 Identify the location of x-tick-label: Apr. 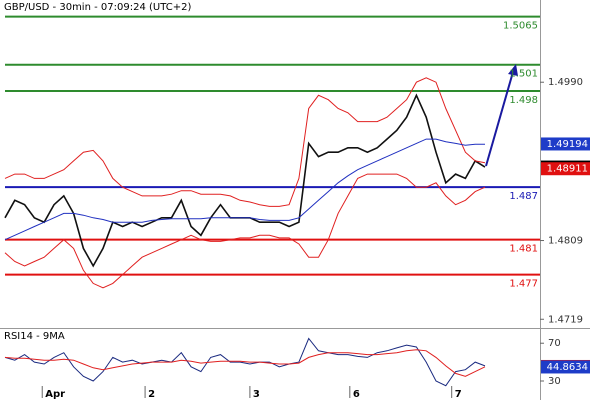
(55, 394).